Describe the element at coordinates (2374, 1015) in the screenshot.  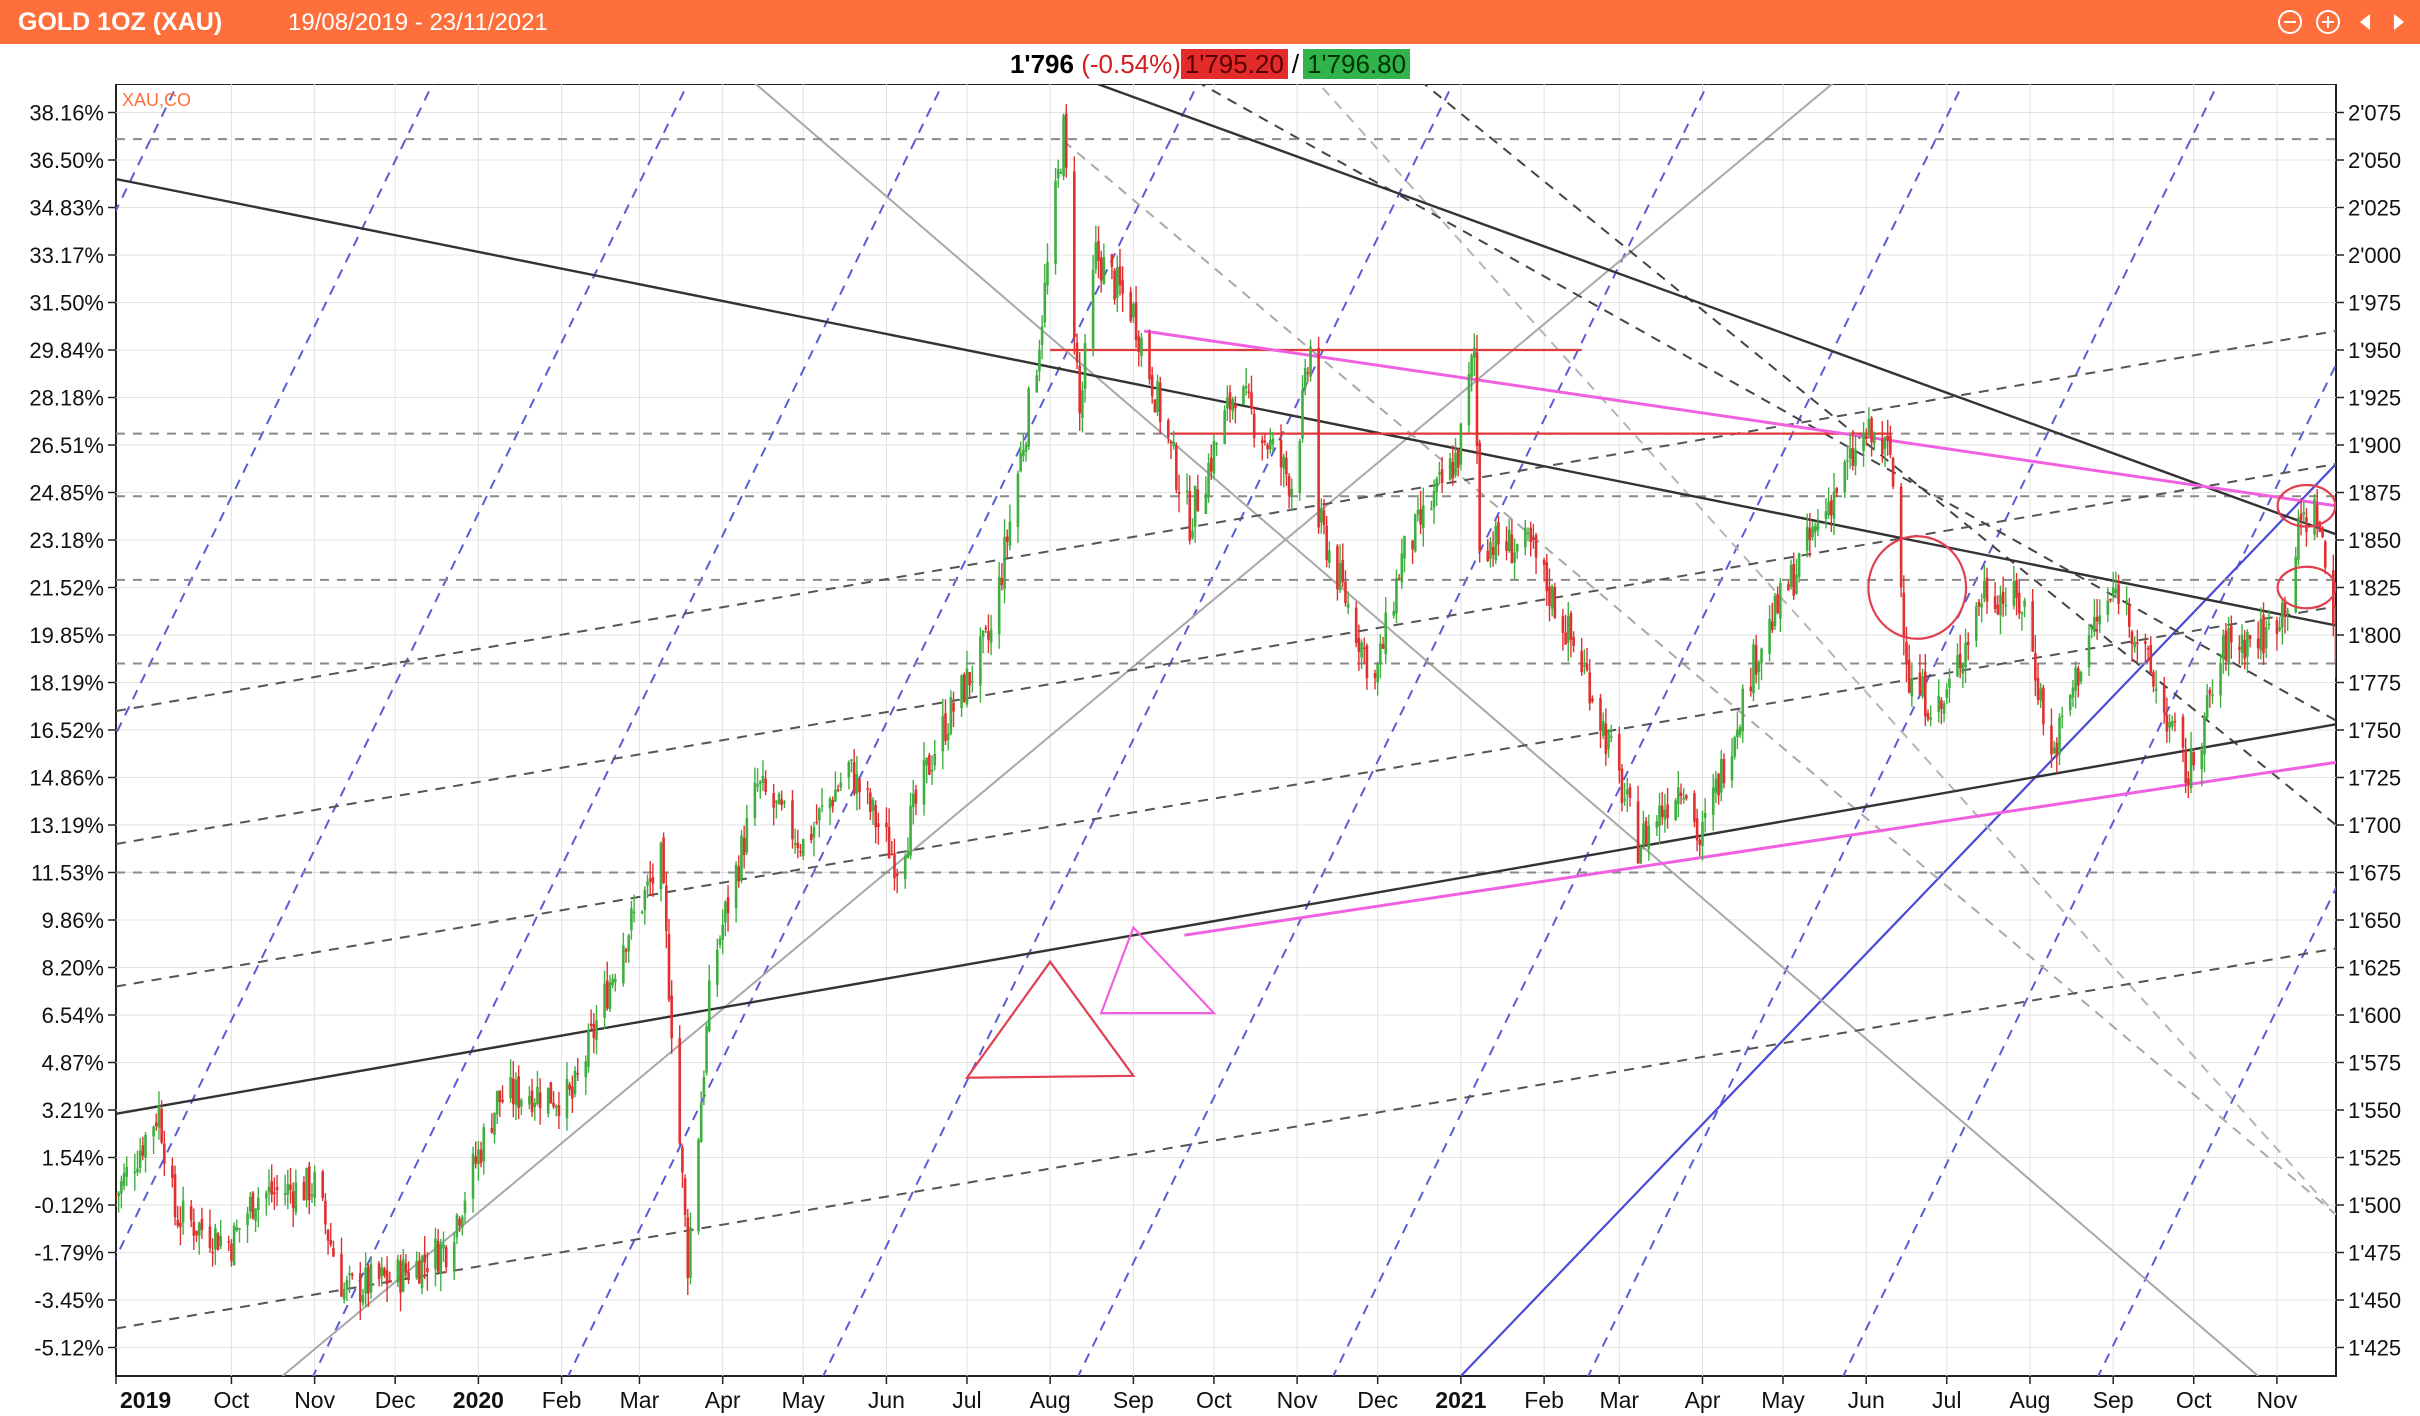
I see `right-tick-label: 1'600` at that location.